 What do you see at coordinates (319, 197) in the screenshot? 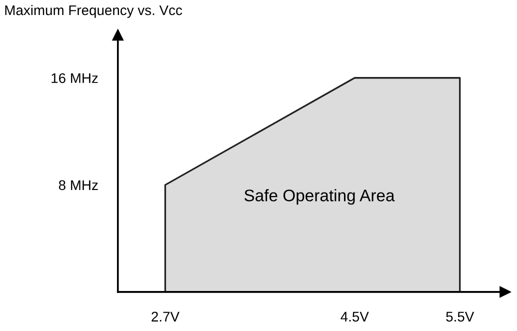
I see `annotation: Safe Operating Area` at bounding box center [319, 197].